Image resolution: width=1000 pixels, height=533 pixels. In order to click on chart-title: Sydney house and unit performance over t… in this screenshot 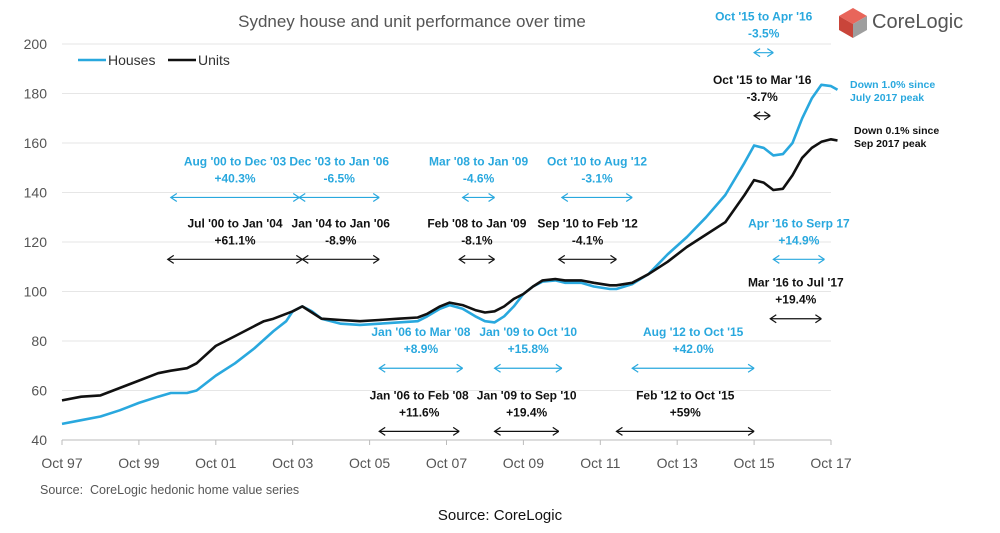, I will do `click(412, 21)`.